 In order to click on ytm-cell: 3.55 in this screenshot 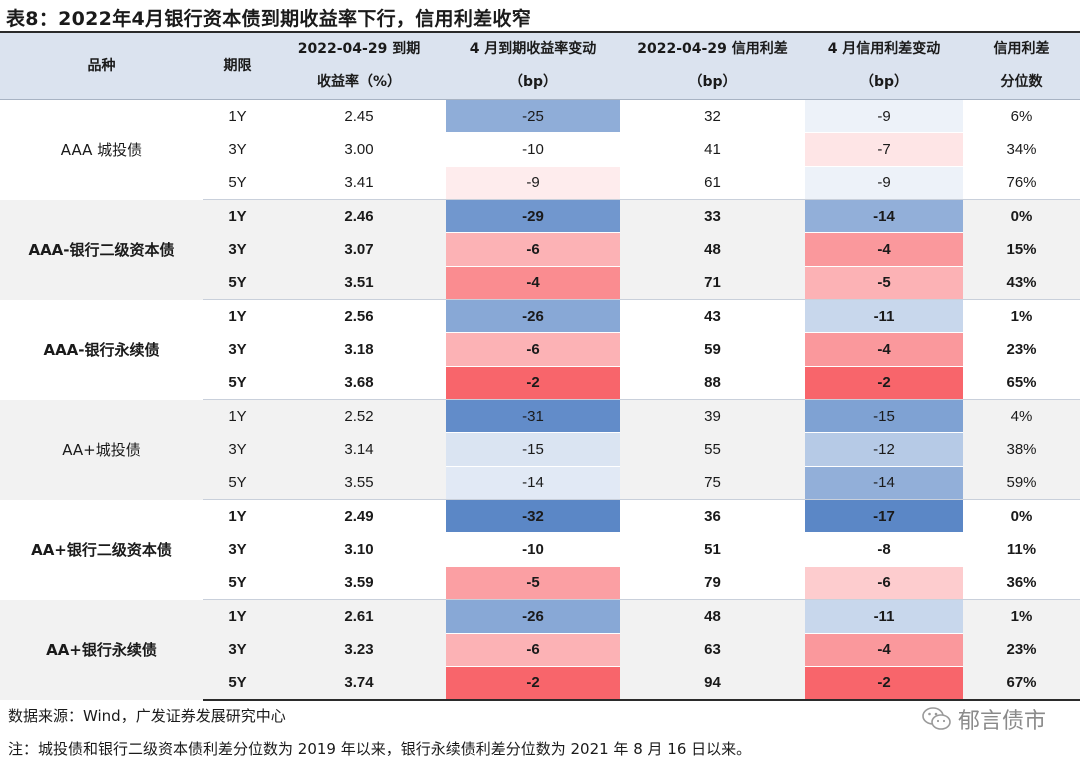, I will do `click(359, 483)`.